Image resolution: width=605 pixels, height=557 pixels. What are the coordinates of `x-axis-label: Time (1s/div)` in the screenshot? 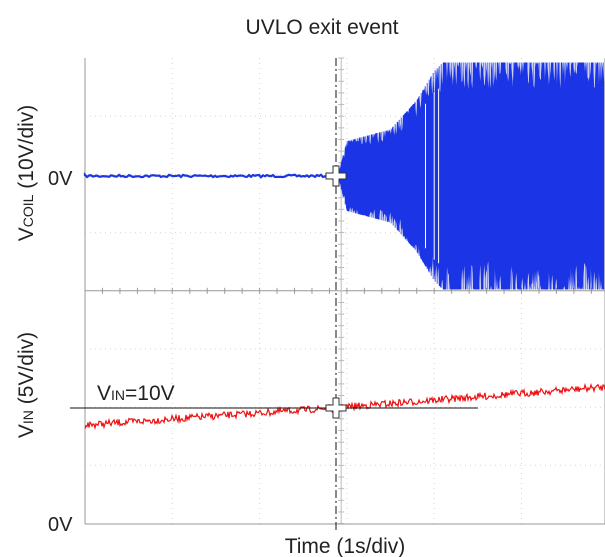 It's located at (345, 546).